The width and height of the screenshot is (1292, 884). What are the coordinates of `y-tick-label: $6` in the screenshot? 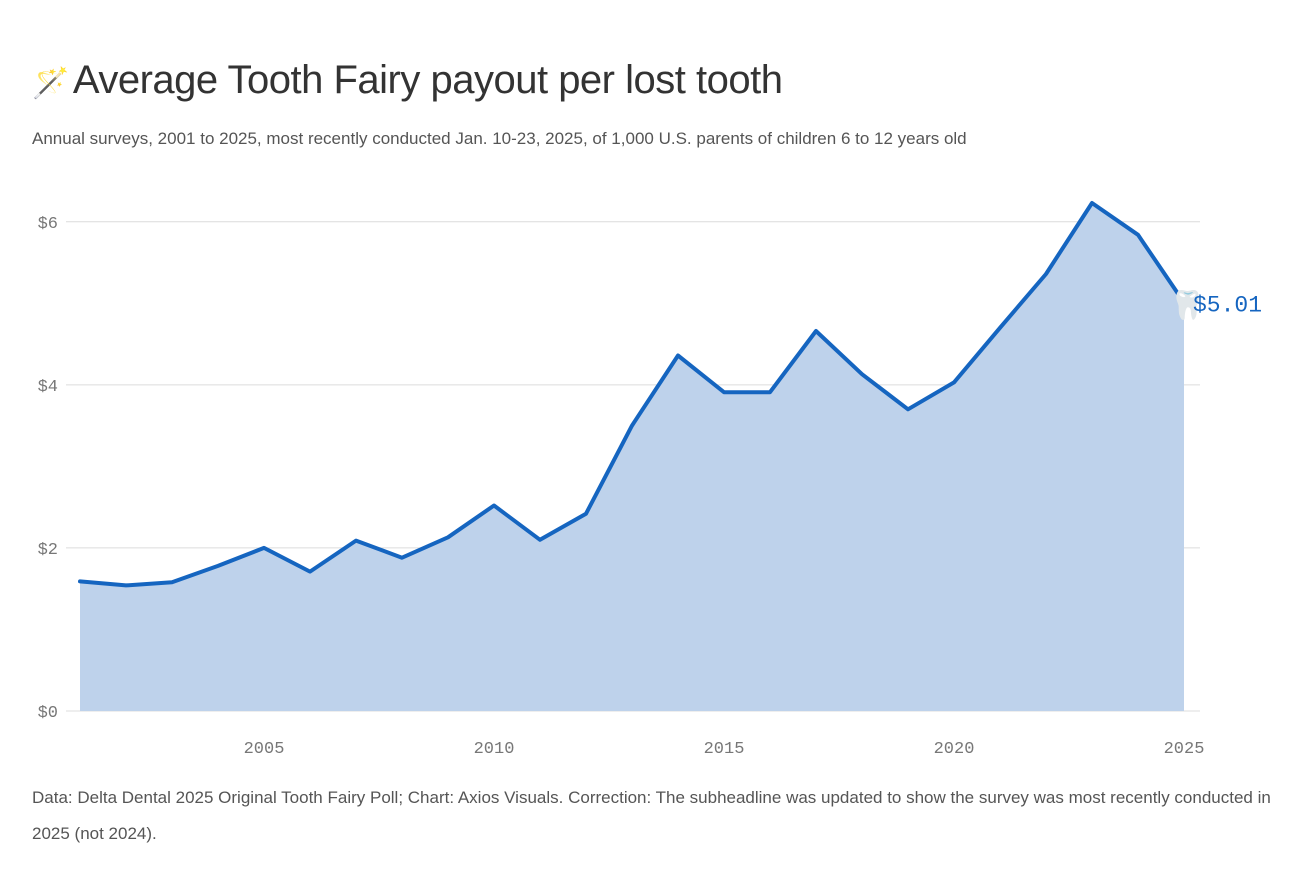 It's located at (48, 224).